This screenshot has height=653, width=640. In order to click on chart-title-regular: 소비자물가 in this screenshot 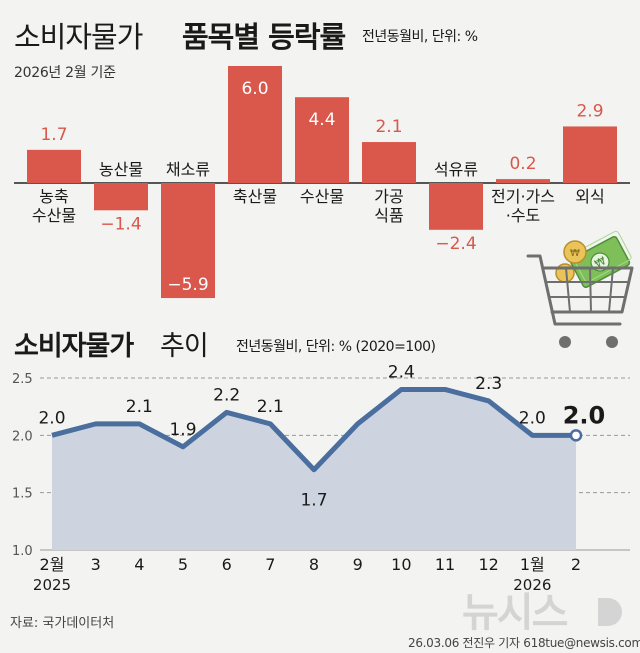, I will do `click(78, 37)`.